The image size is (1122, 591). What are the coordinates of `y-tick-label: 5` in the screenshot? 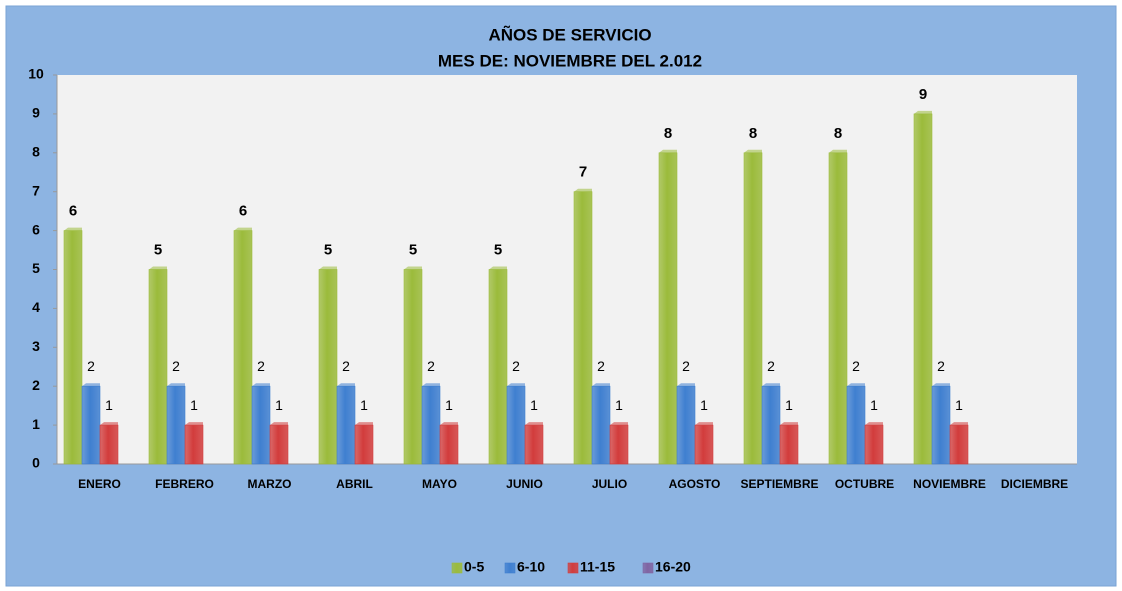 It's located at (36, 268).